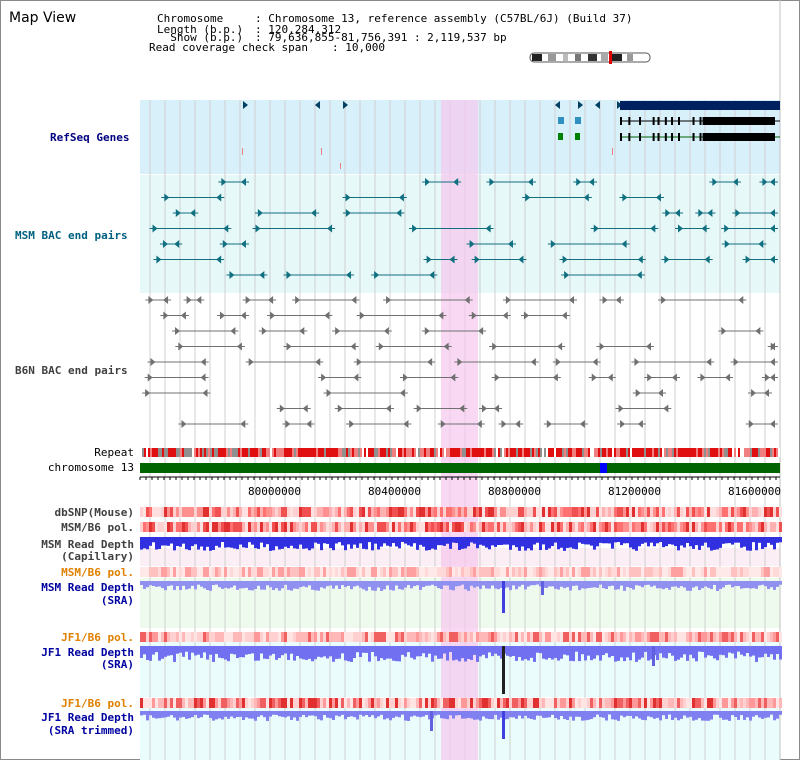 Image resolution: width=800 pixels, height=760 pixels. Describe the element at coordinates (114, 452) in the screenshot. I see `track-label-repeat: Repeat` at that location.